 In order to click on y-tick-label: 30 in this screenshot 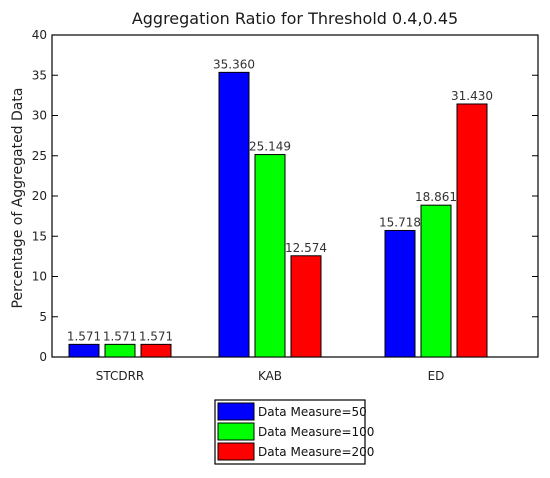, I will do `click(39, 116)`.